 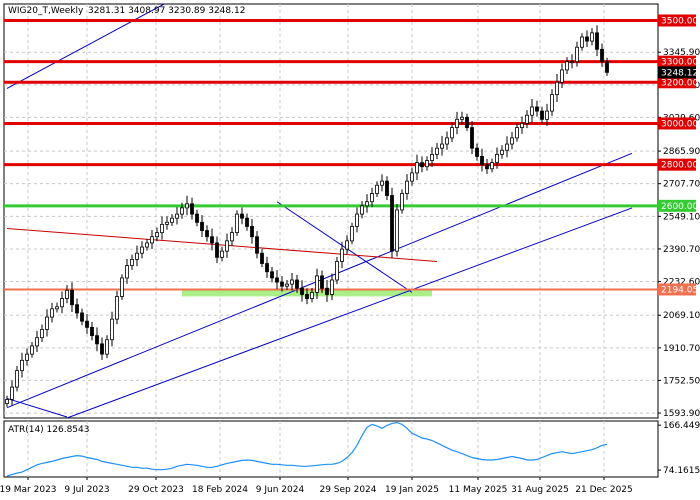 What do you see at coordinates (86, 490) in the screenshot?
I see `x-tick-label: 9 Jul 2023` at bounding box center [86, 490].